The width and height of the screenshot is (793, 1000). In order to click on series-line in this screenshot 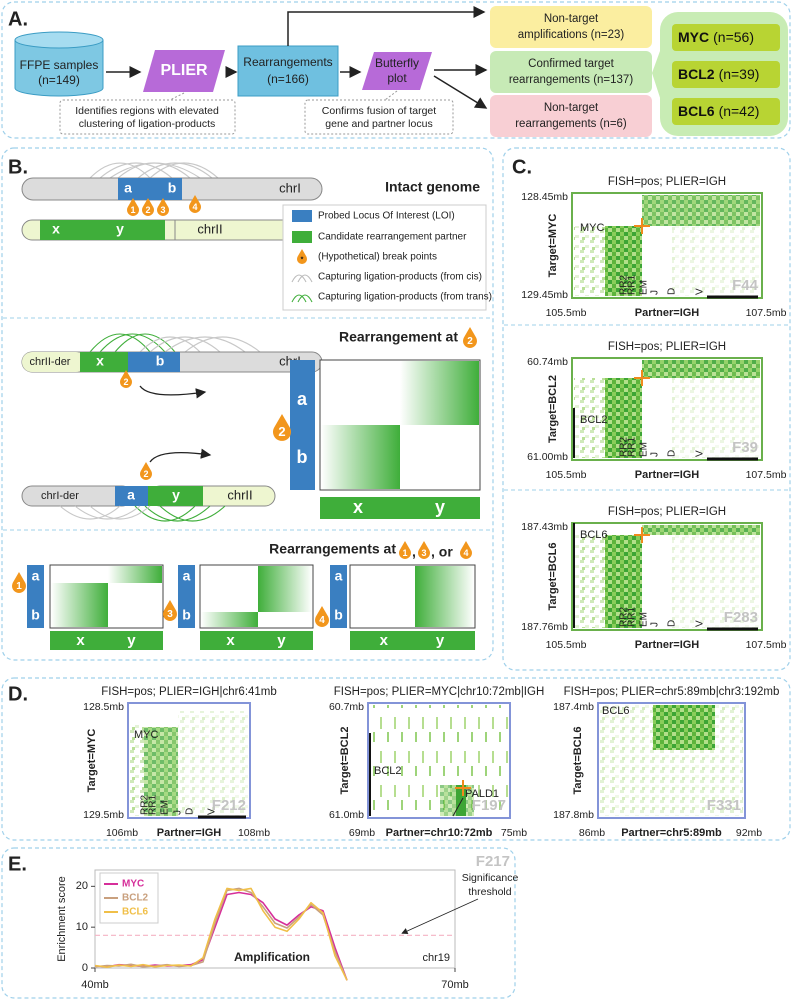, I will do `click(221, 934)`.